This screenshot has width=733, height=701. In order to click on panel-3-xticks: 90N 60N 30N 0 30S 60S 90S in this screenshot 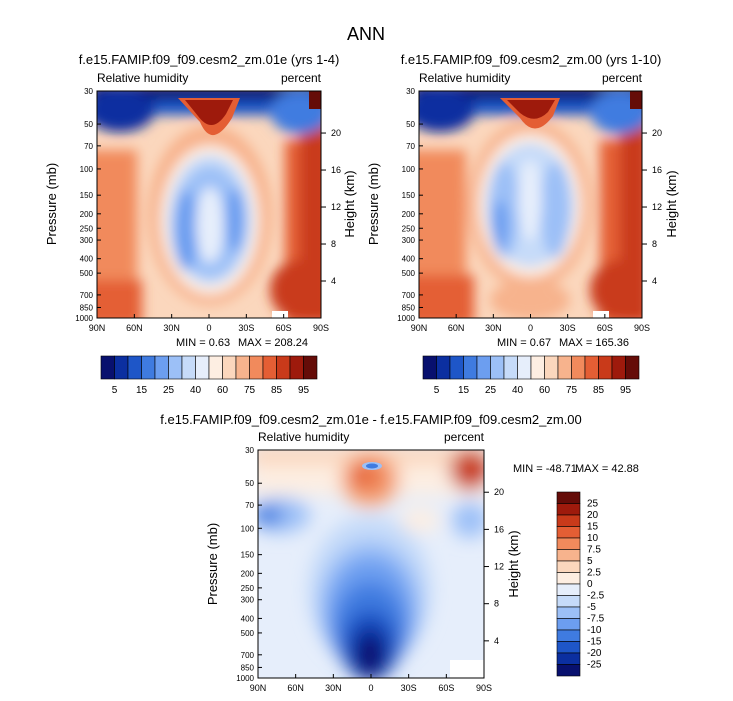, I will do `click(371, 683)`.